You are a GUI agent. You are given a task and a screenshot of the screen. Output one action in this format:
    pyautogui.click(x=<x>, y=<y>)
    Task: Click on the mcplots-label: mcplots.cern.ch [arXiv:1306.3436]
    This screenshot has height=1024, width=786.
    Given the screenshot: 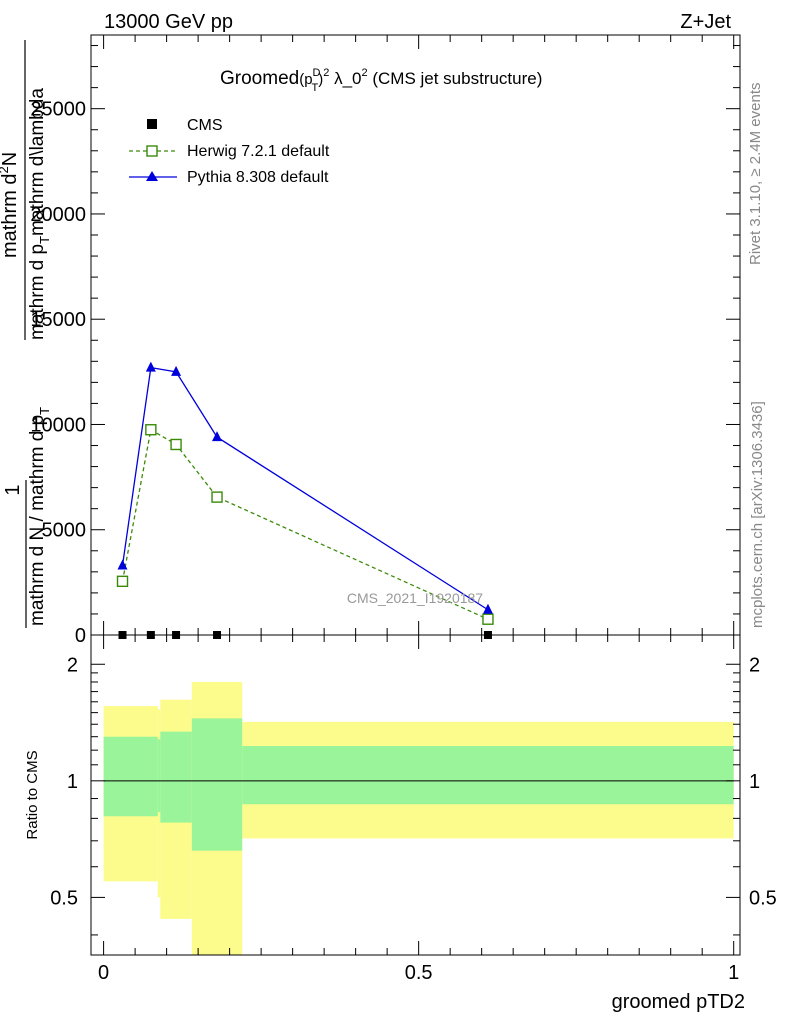 What is the action you would take?
    pyautogui.click(x=757, y=514)
    